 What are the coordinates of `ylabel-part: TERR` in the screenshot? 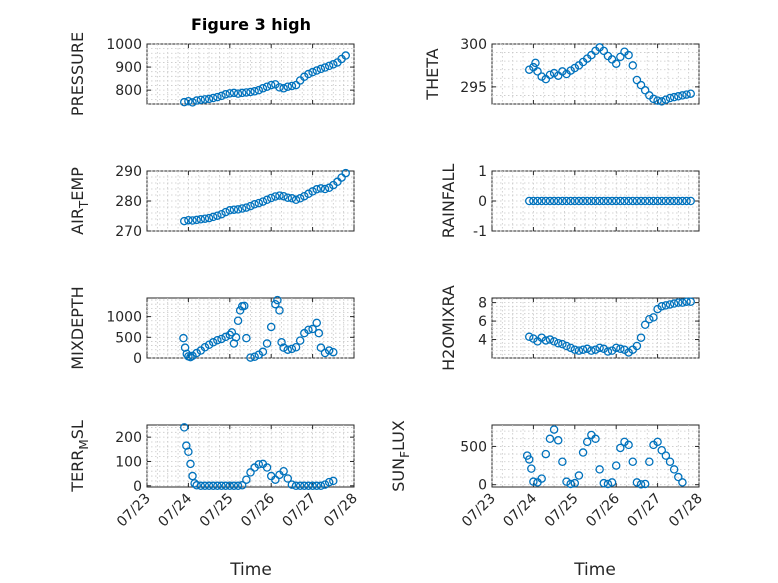 It's located at (77, 471).